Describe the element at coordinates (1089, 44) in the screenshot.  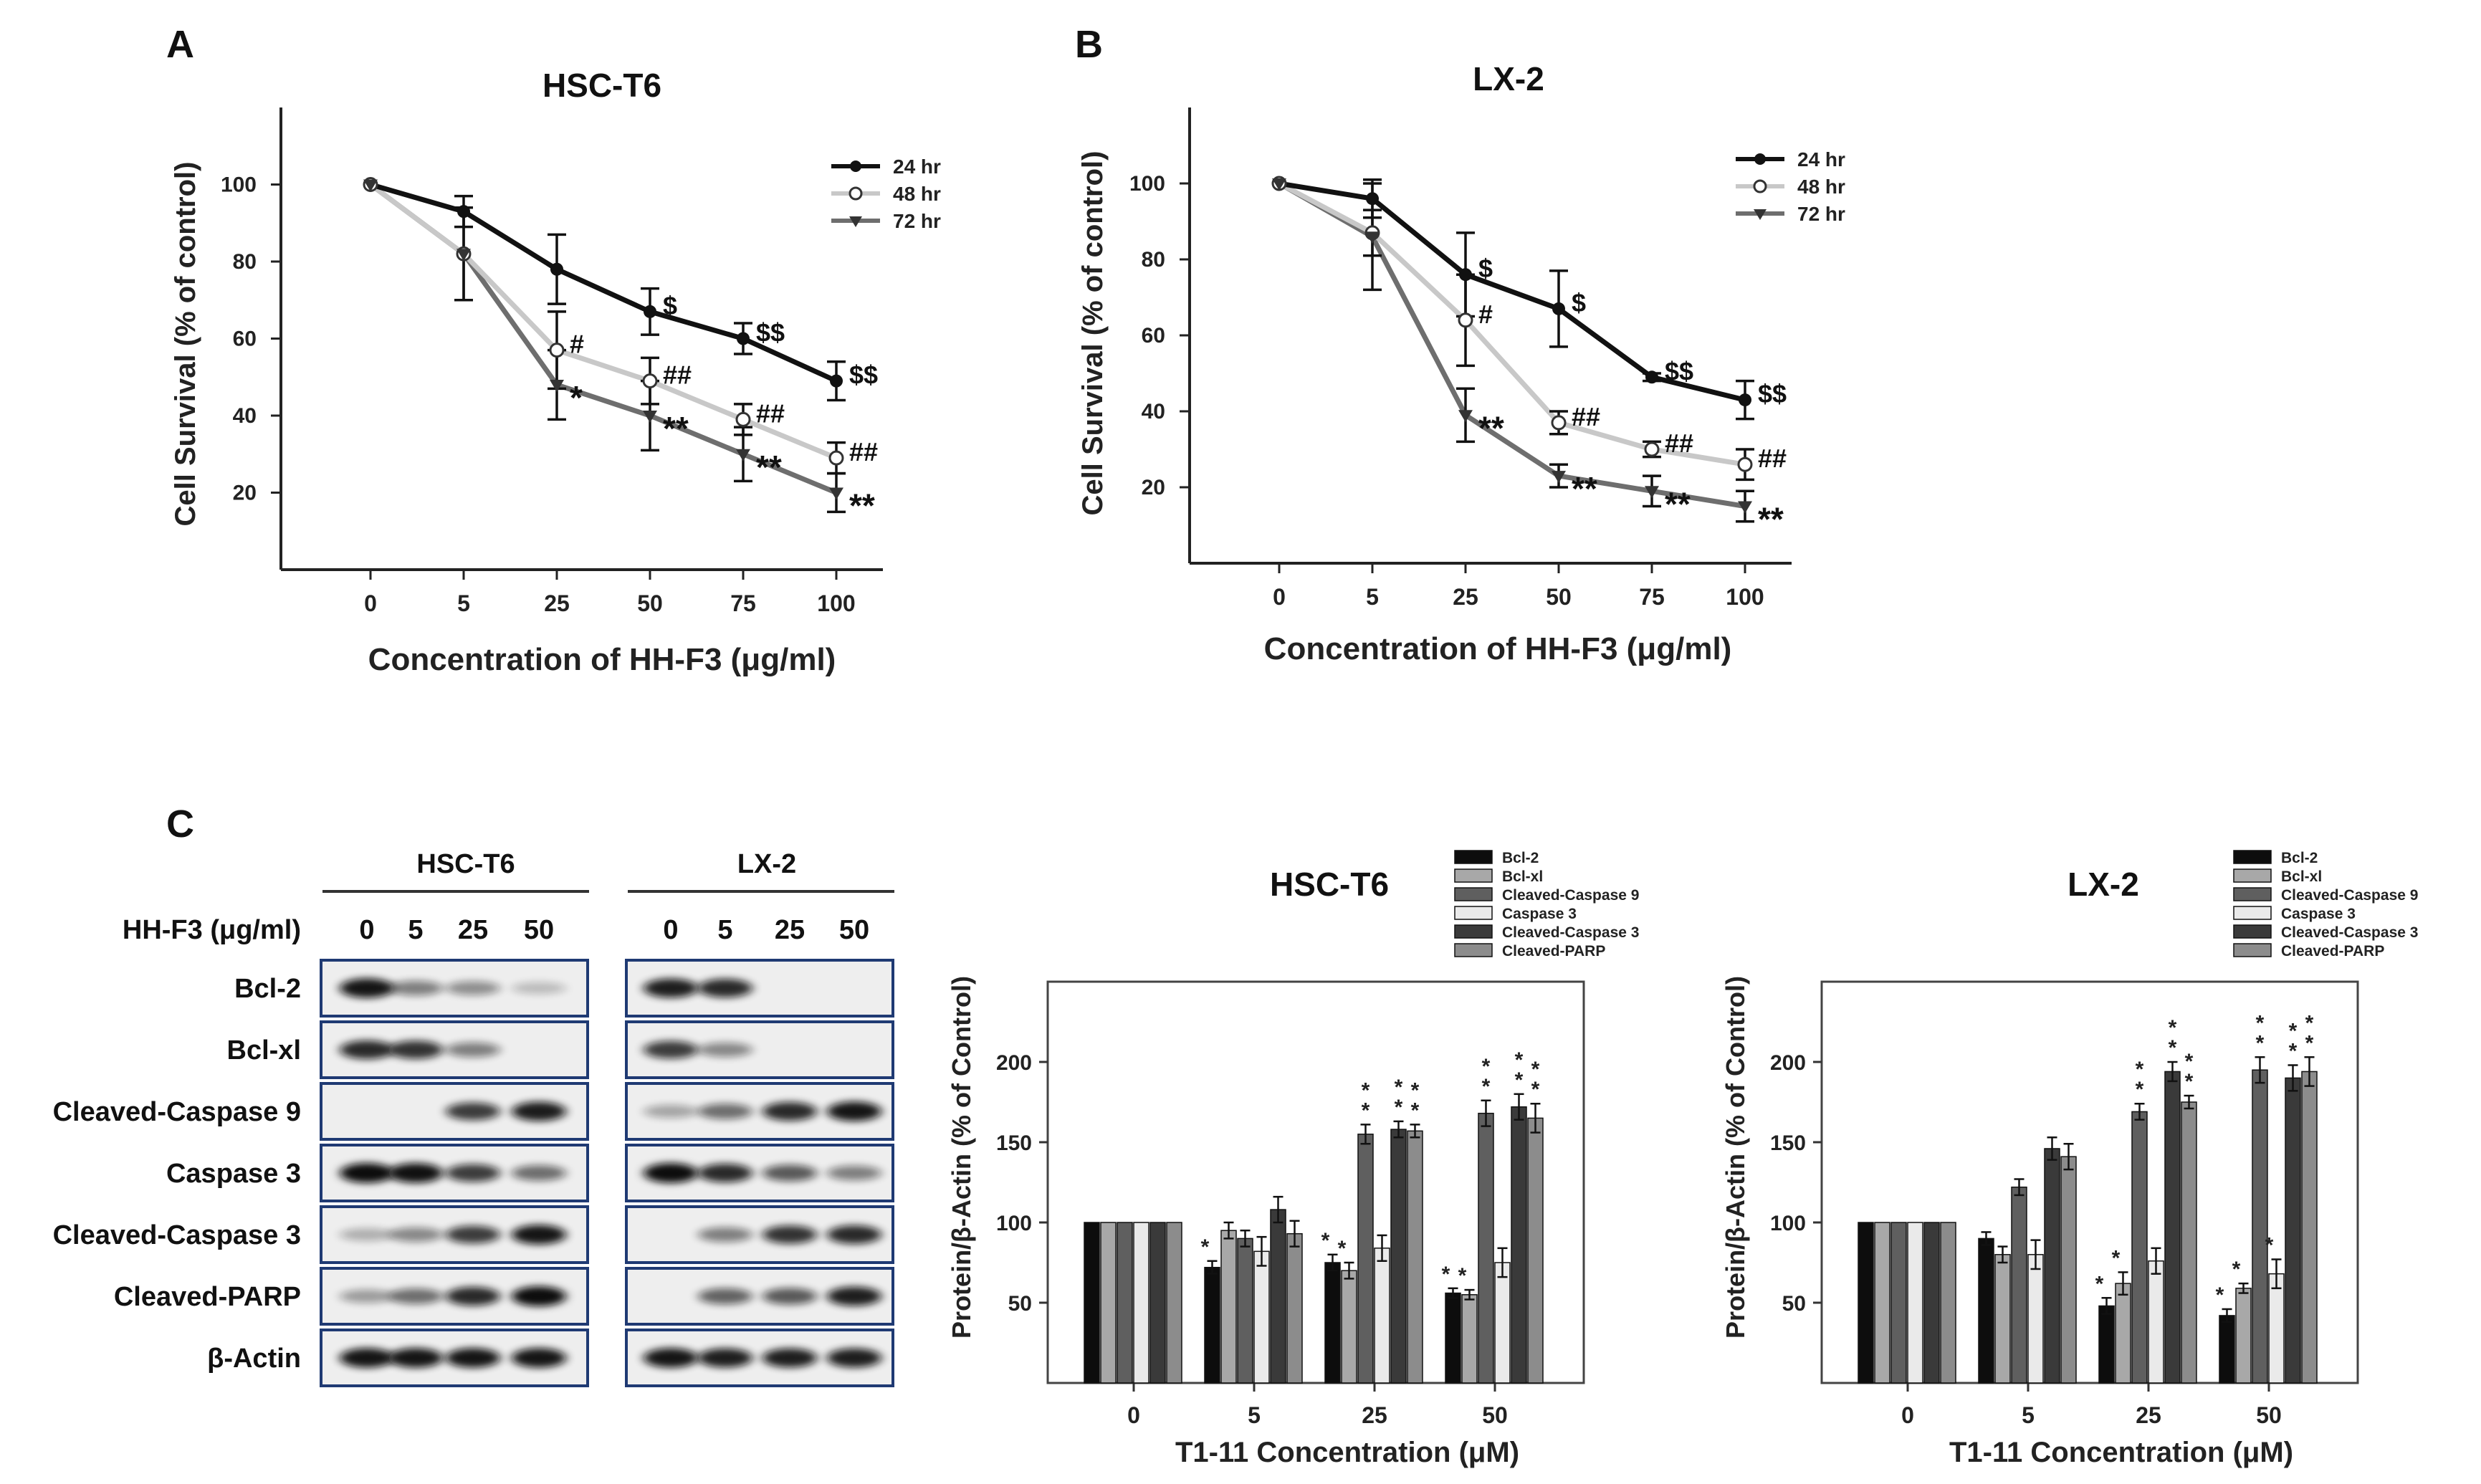
I see `panel-label-b: B` at that location.